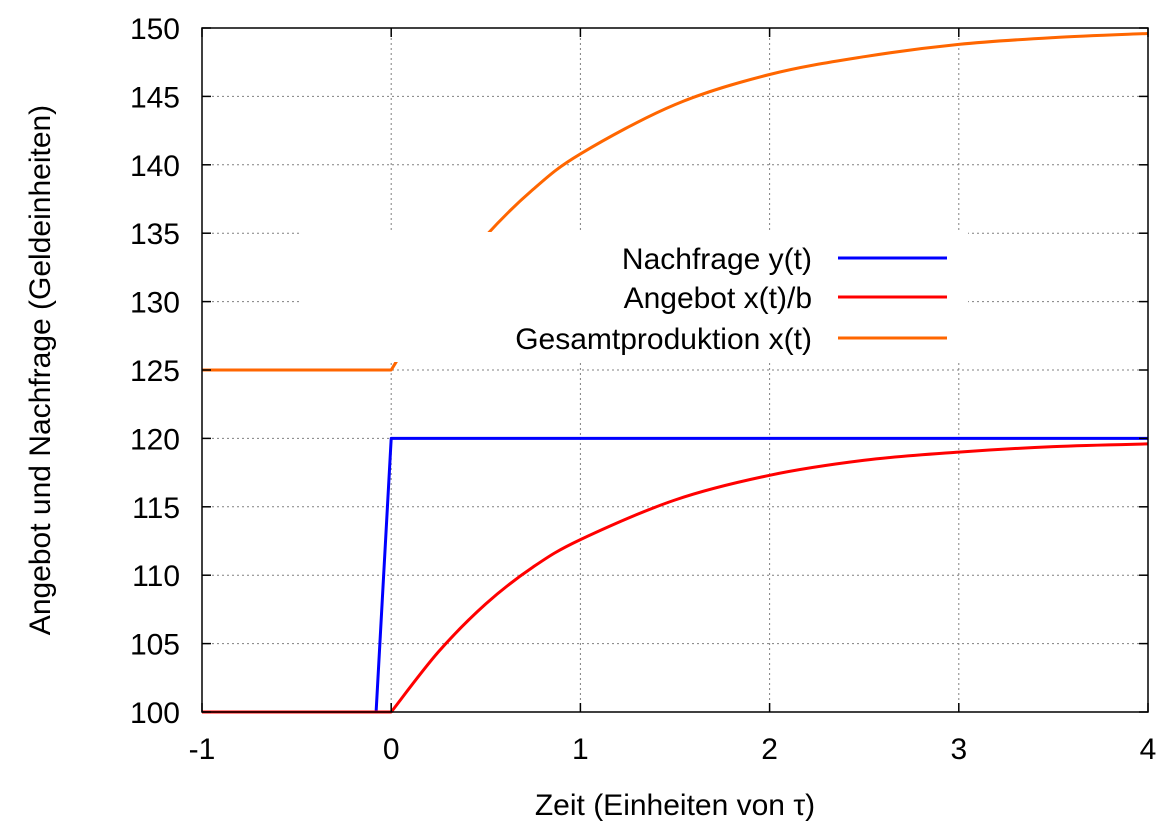  What do you see at coordinates (155, 713) in the screenshot?
I see `y-tick-label: 100` at bounding box center [155, 713].